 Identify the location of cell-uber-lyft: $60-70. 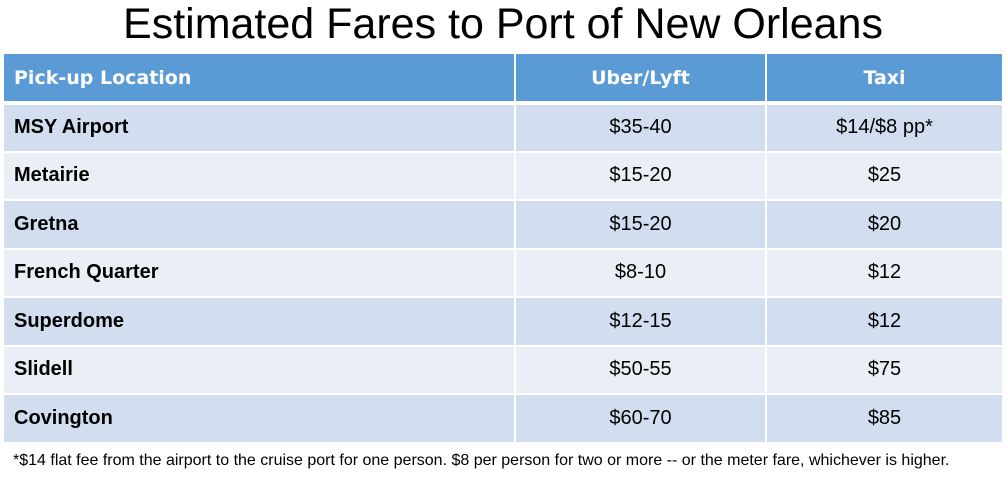
(641, 419).